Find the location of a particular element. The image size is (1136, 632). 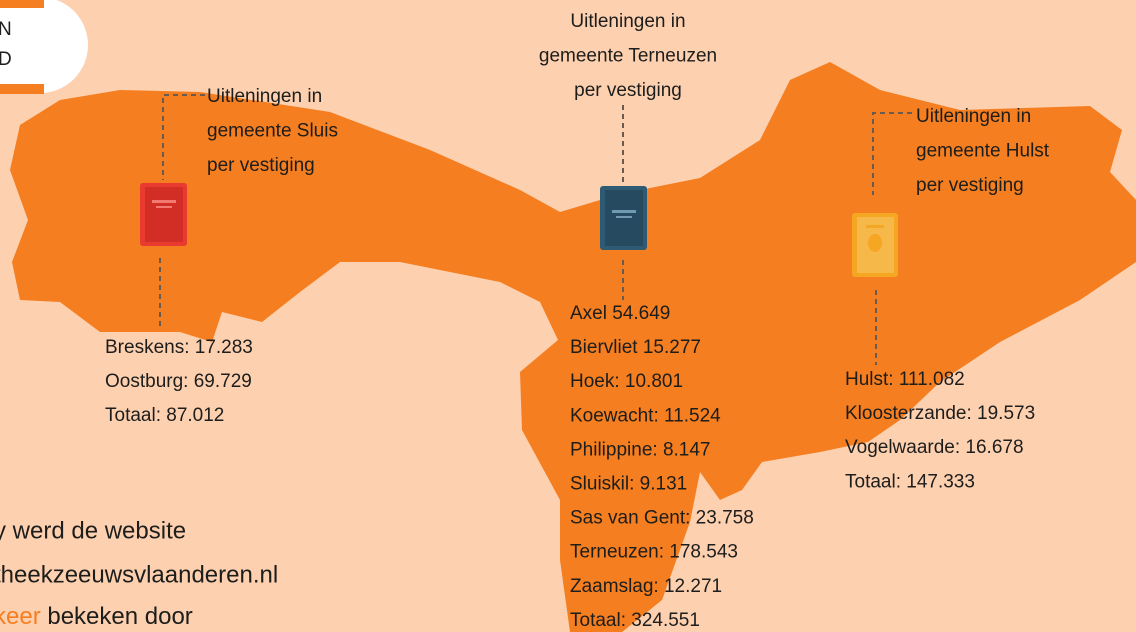

branch-loans: Totaal: 324.551 is located at coordinates (635, 620).